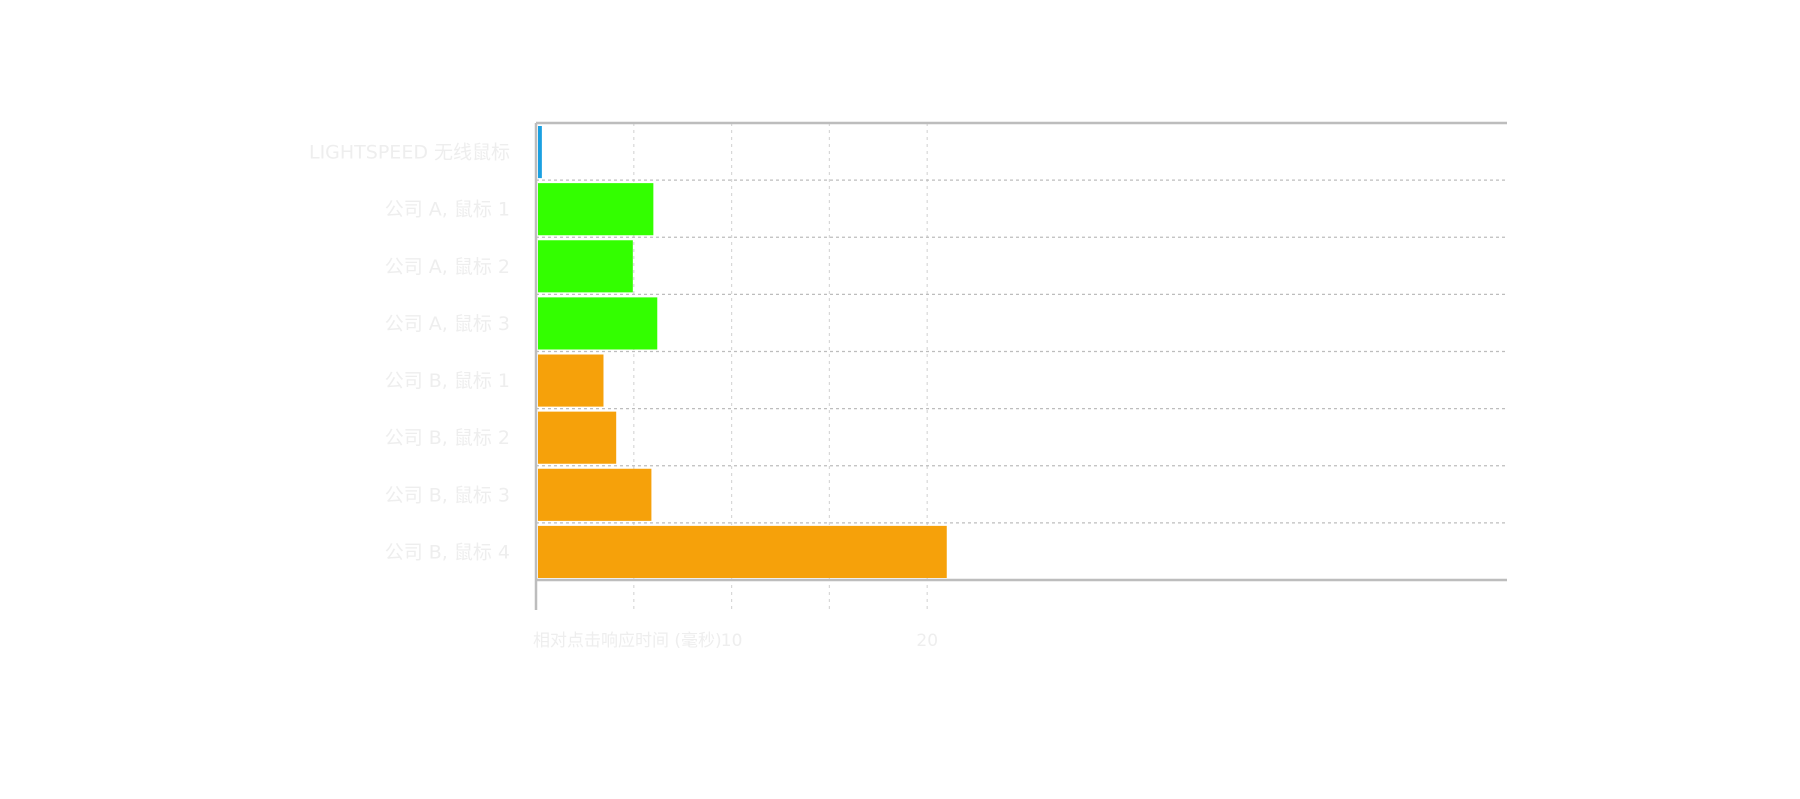  I want to click on category-label: 公司 A, 鼠标 3, so click(447, 324).